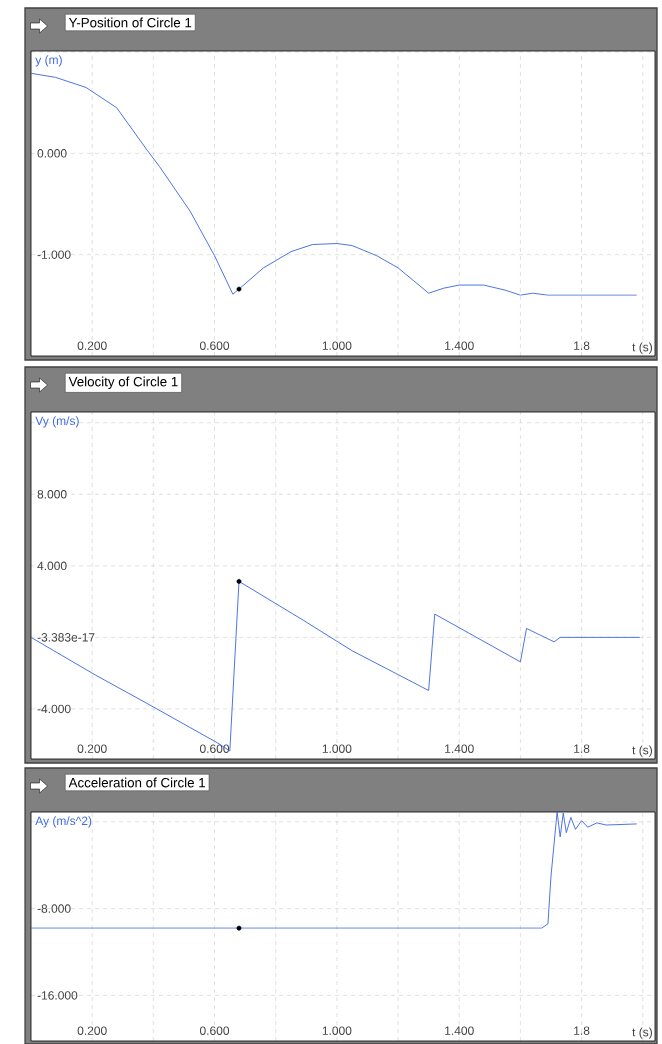 The height and width of the screenshot is (1044, 662). What do you see at coordinates (52, 566) in the screenshot?
I see `y-tick-label: 4.000` at bounding box center [52, 566].